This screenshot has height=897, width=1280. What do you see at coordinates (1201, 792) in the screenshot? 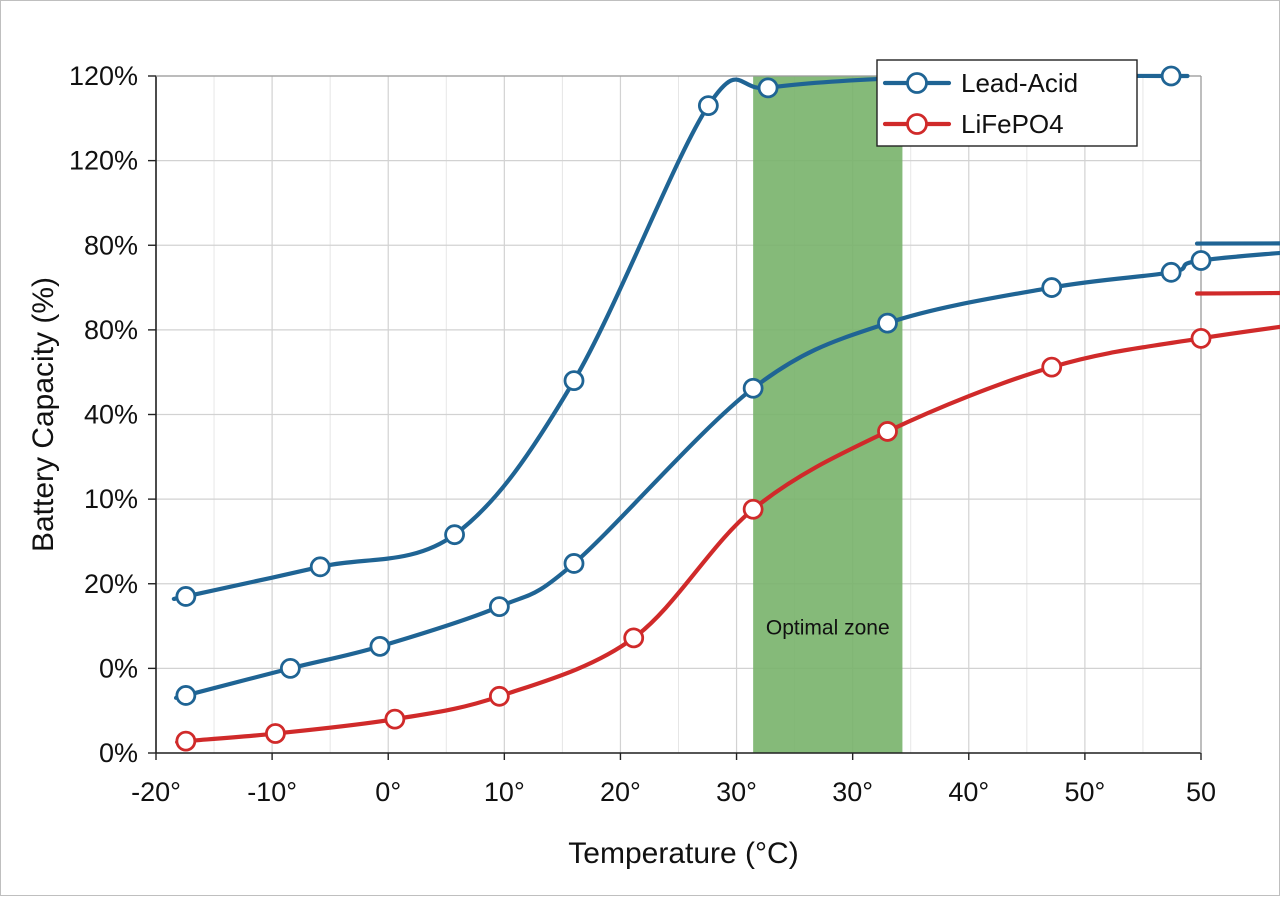
I see `x-tick-label: 50` at bounding box center [1201, 792].